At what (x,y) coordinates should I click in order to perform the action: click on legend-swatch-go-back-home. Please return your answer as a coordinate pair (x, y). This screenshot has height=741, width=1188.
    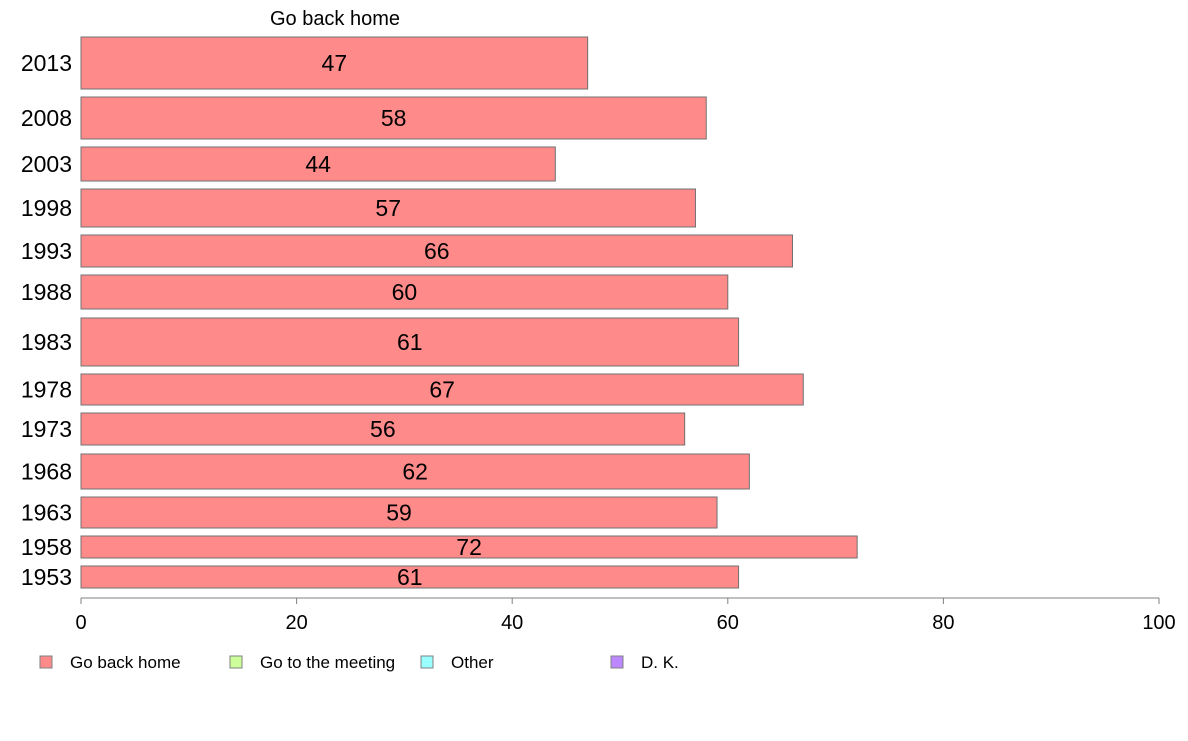
    Looking at the image, I should click on (46, 662).